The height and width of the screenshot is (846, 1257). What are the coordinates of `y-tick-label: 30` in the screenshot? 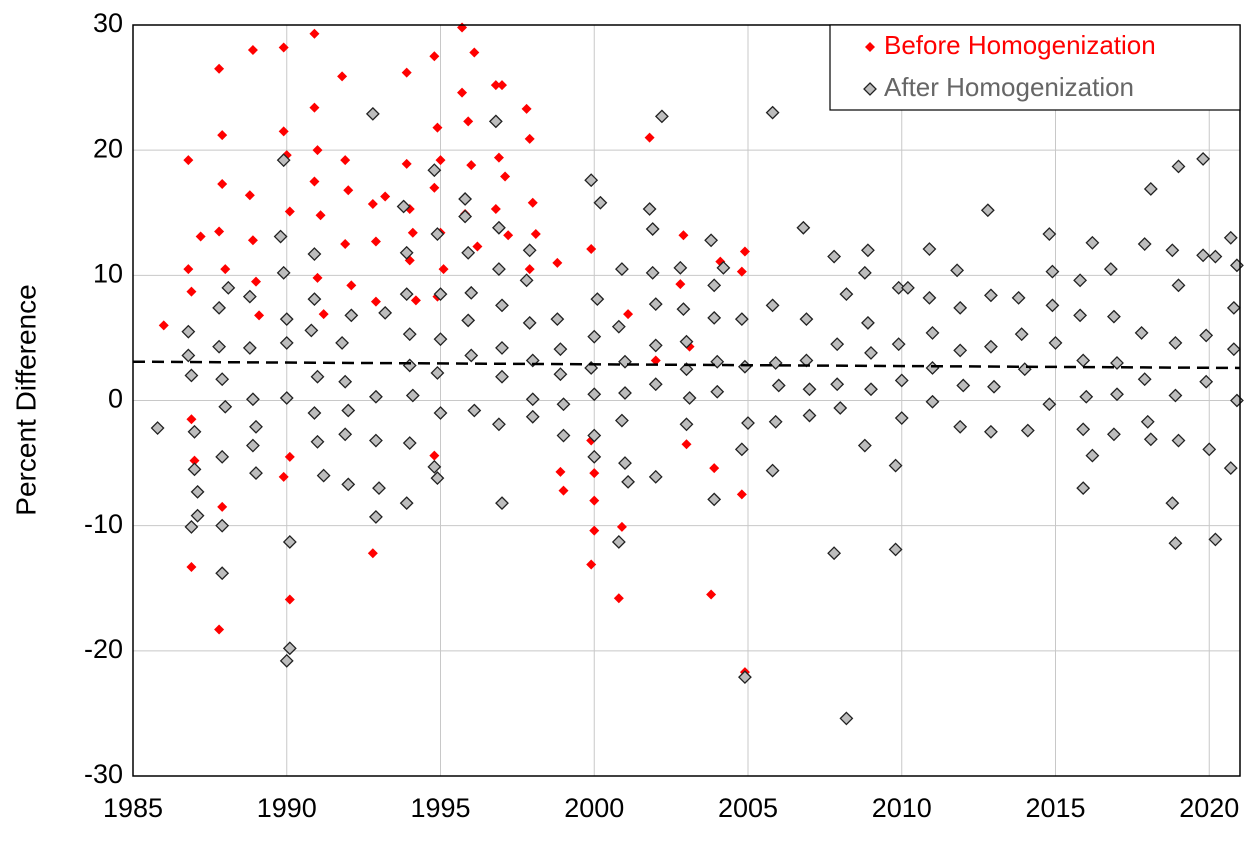 It's located at (108, 23).